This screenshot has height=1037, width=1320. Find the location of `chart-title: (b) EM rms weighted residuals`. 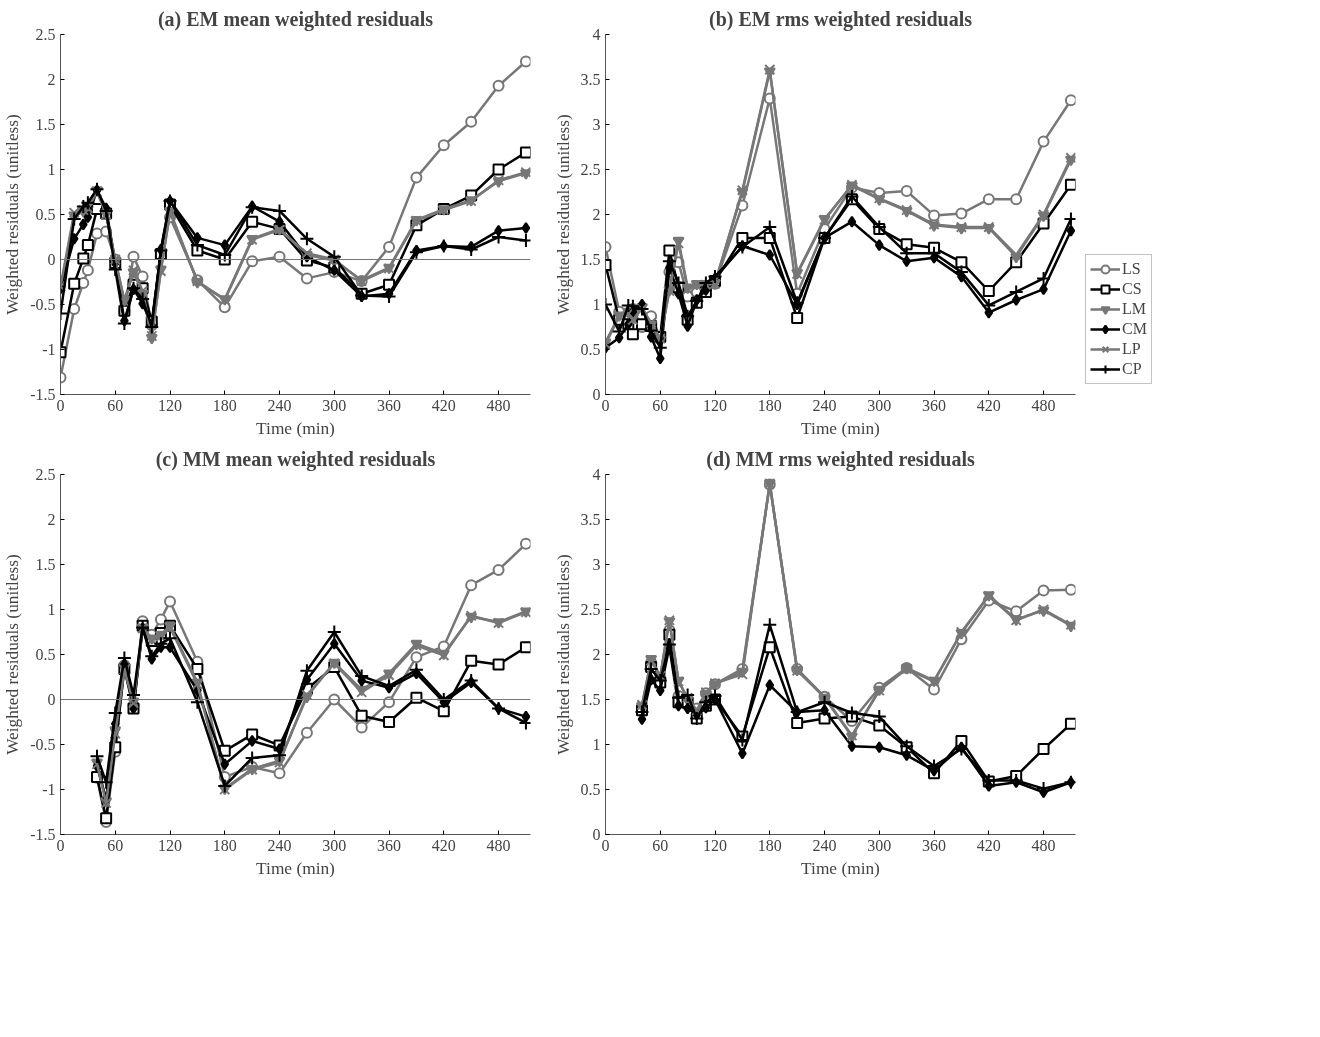

chart-title: (b) EM rms weighted residuals is located at coordinates (841, 19).